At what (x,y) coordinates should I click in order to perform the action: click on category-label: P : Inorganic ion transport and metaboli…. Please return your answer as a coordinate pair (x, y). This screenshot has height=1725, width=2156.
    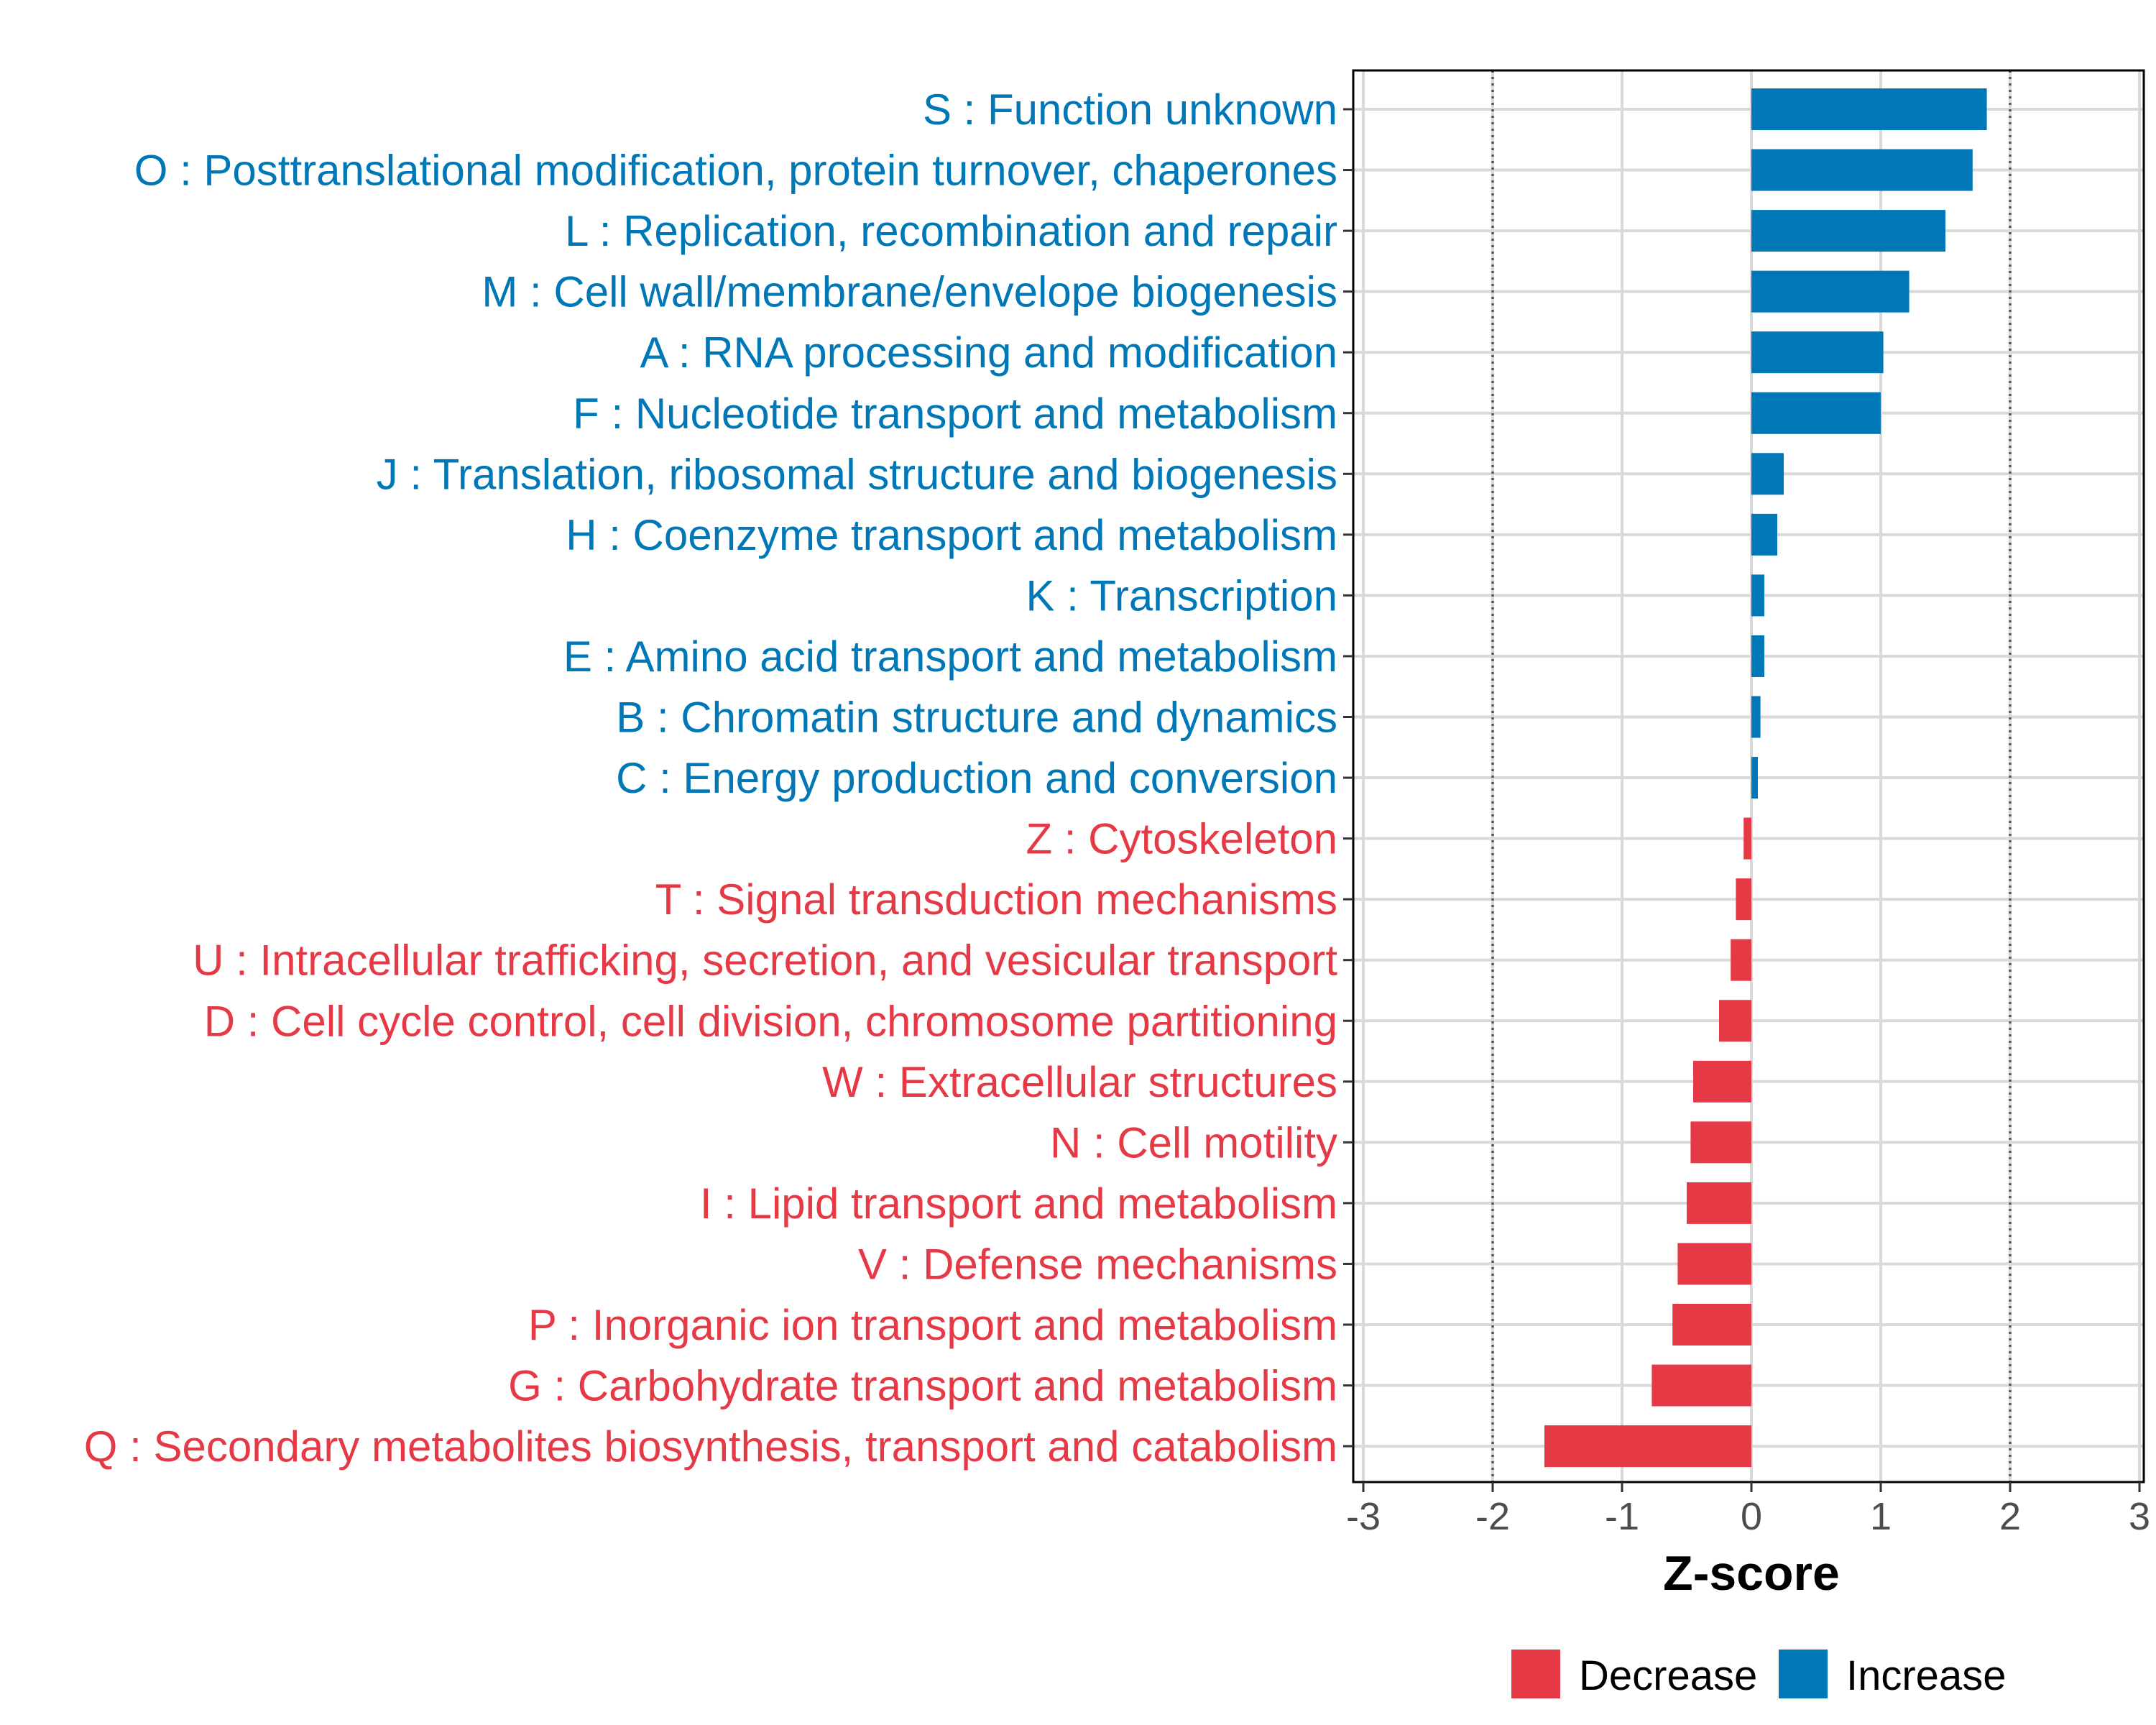
    Looking at the image, I should click on (932, 1325).